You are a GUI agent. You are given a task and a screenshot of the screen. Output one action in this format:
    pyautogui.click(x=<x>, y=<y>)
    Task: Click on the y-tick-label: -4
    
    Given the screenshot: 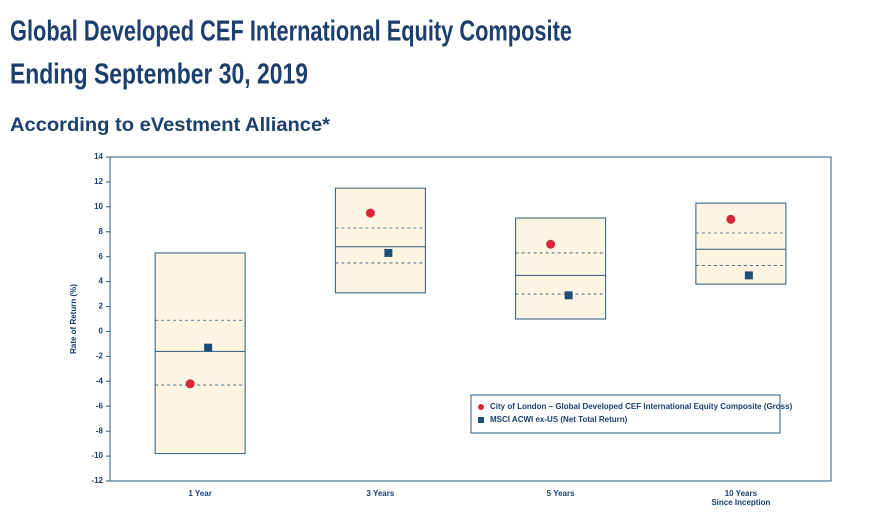 What is the action you would take?
    pyautogui.click(x=100, y=380)
    